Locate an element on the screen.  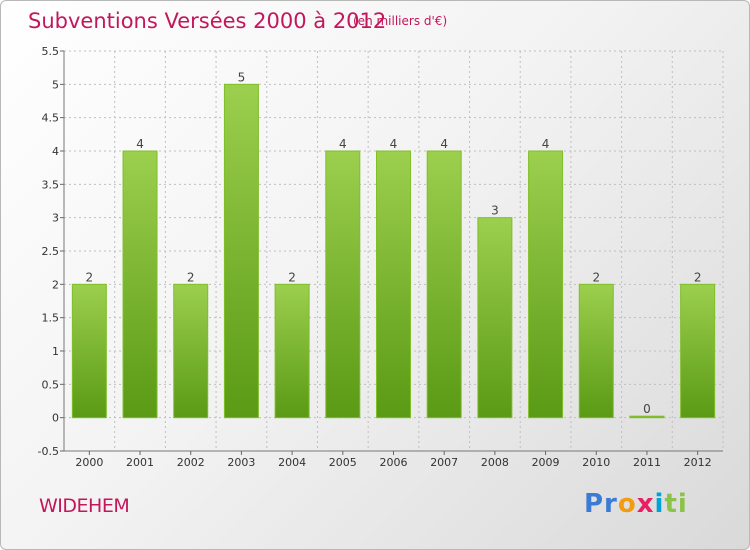
x-tick-label: 2002 is located at coordinates (191, 462).